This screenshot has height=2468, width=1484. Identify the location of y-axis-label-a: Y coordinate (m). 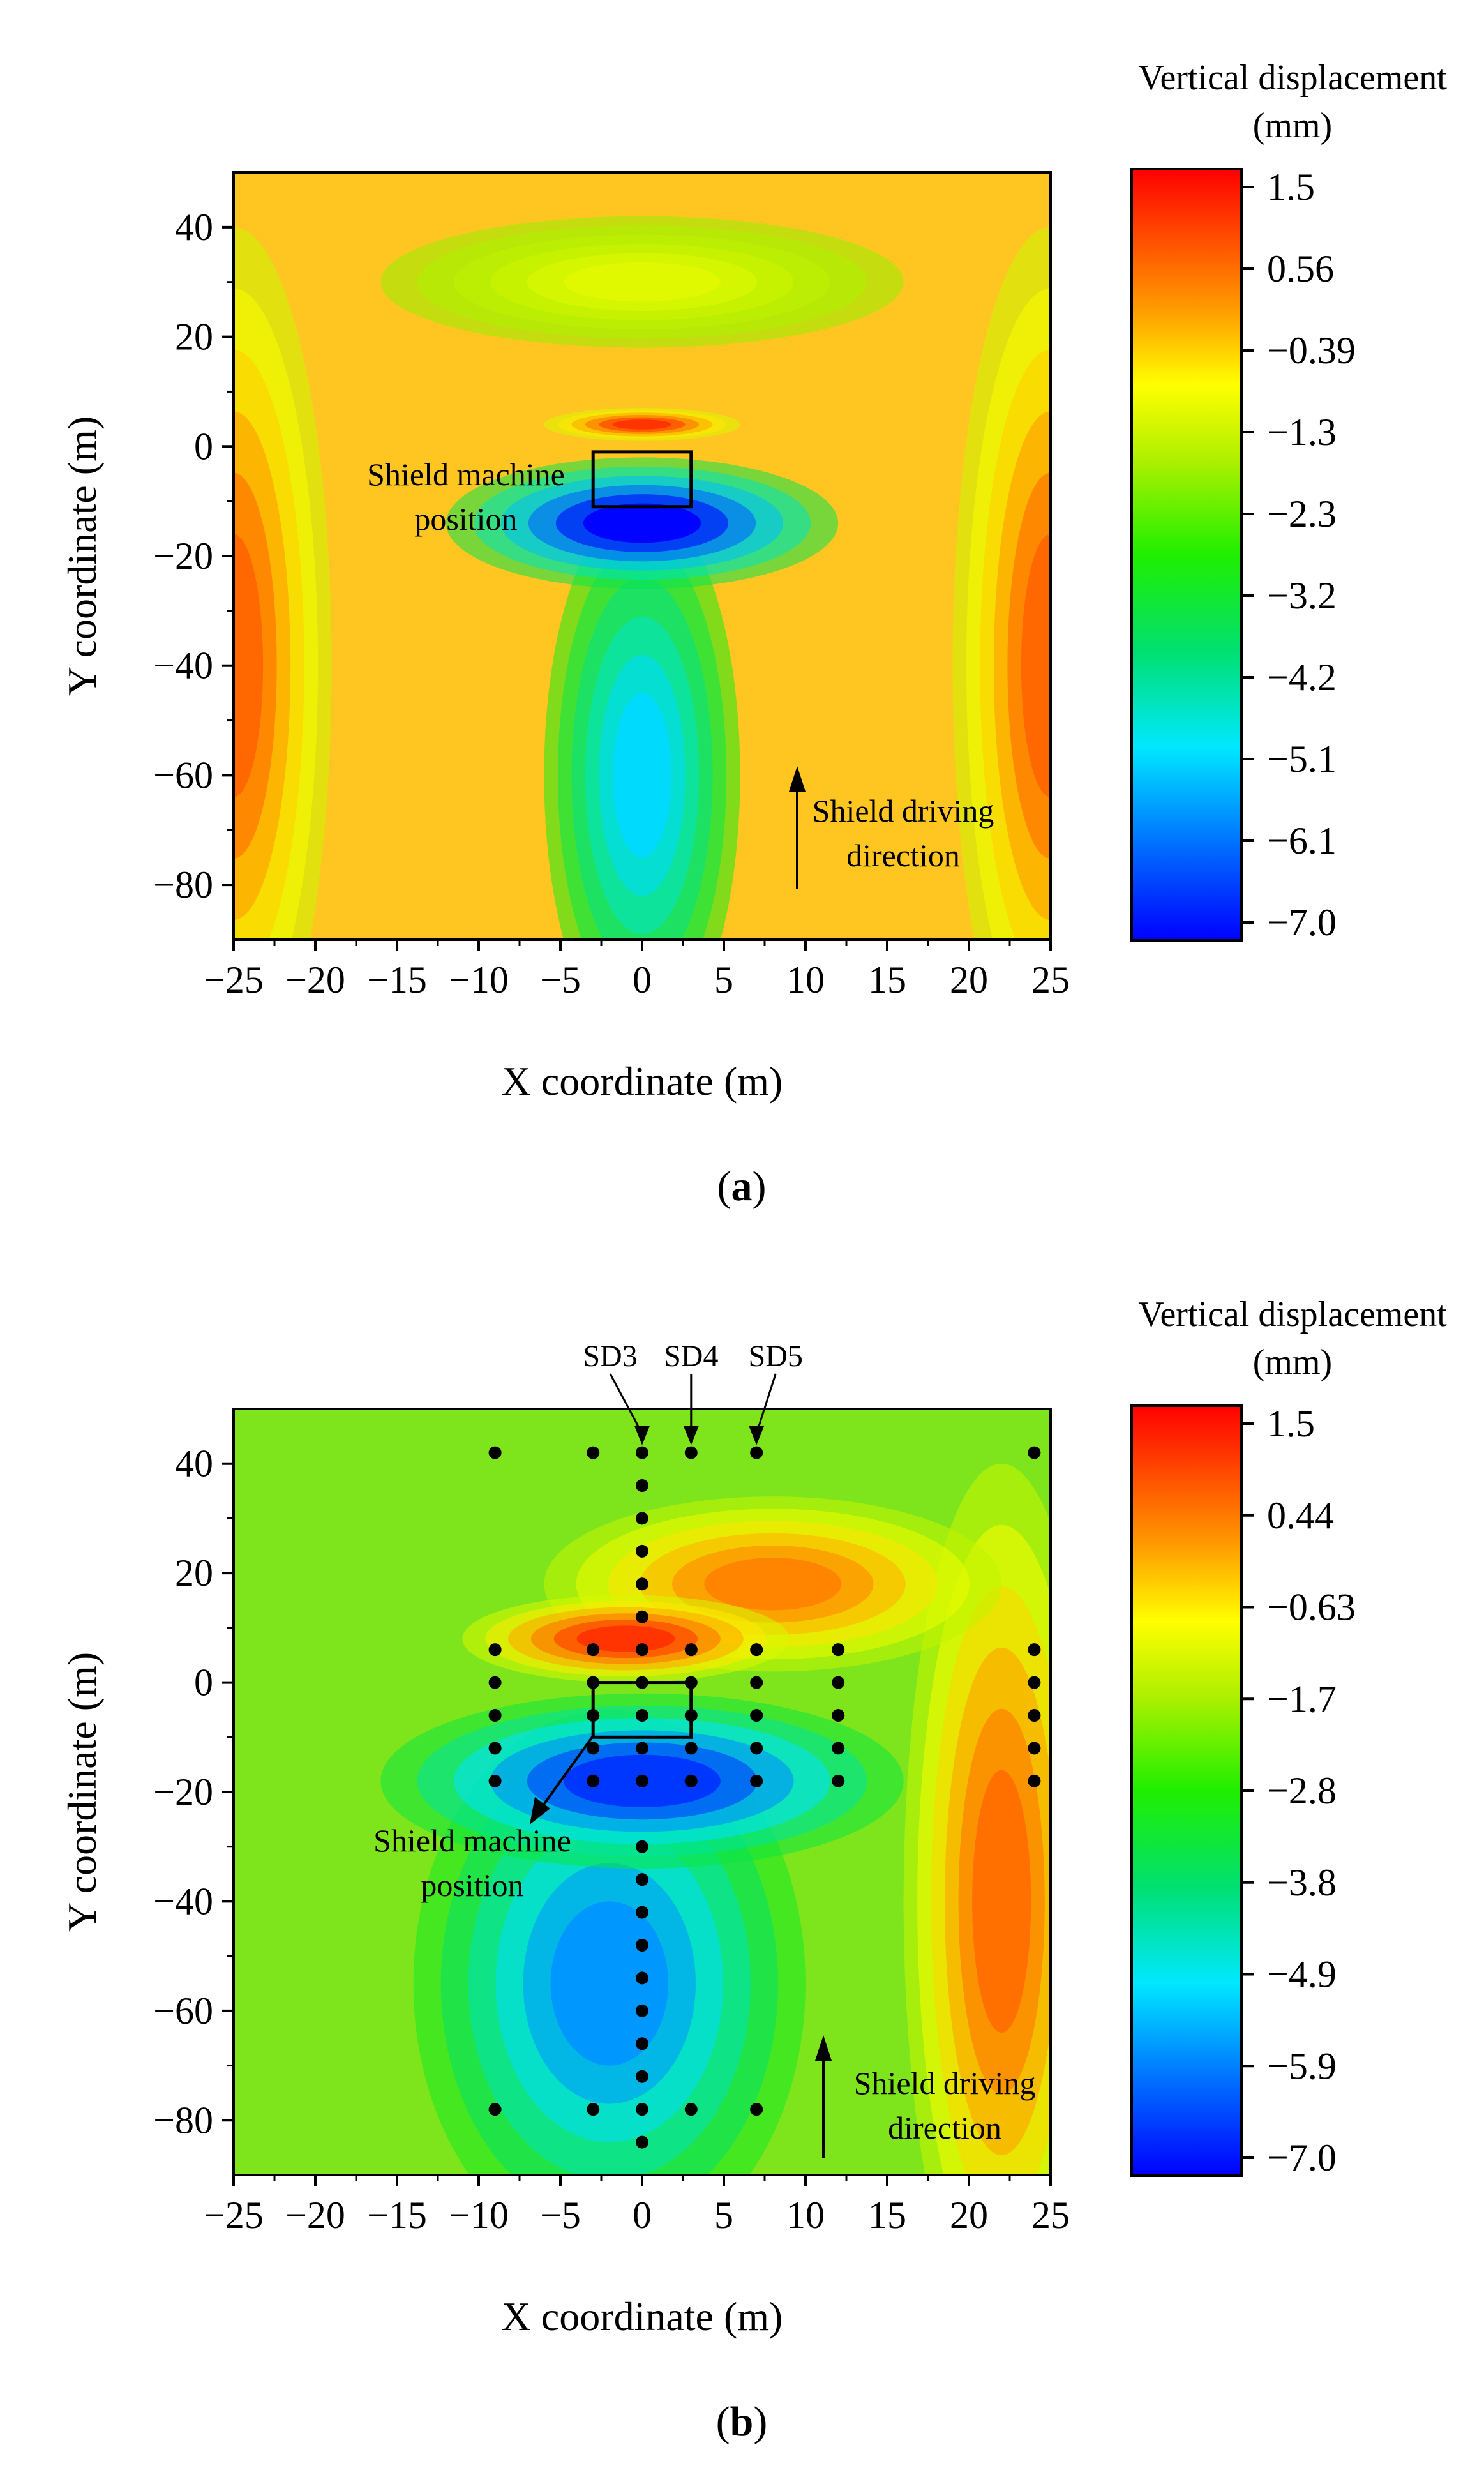
(82, 556).